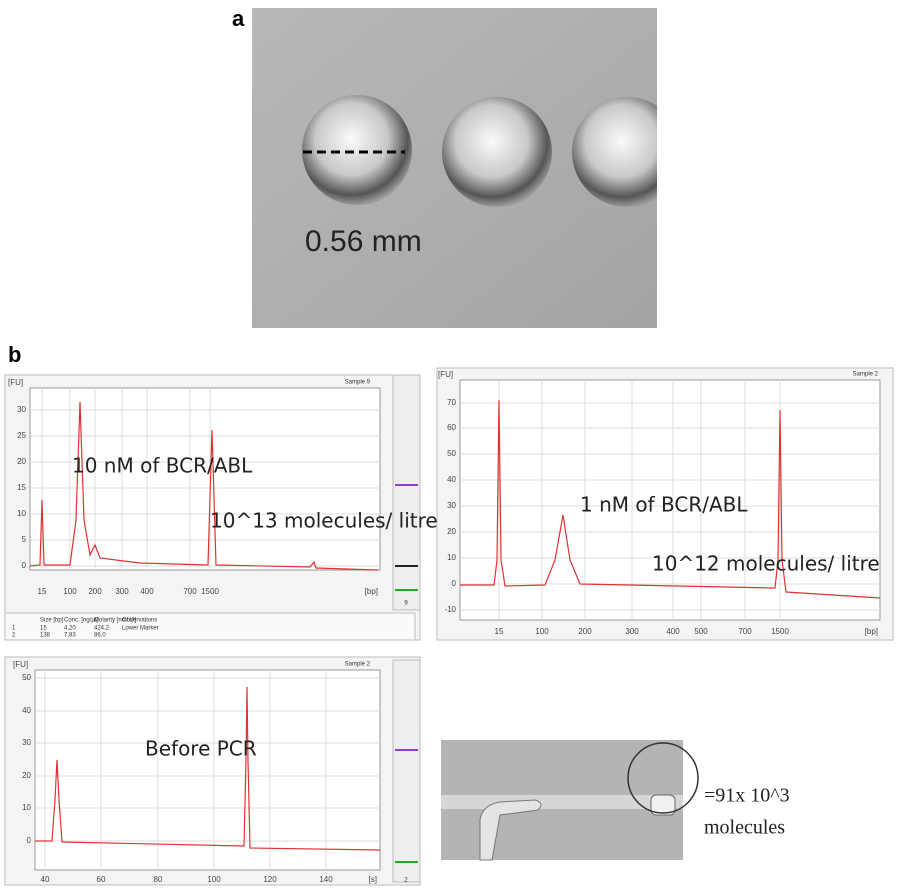  Describe the element at coordinates (373, 879) in the screenshot. I see `x-unit: [s]` at that location.